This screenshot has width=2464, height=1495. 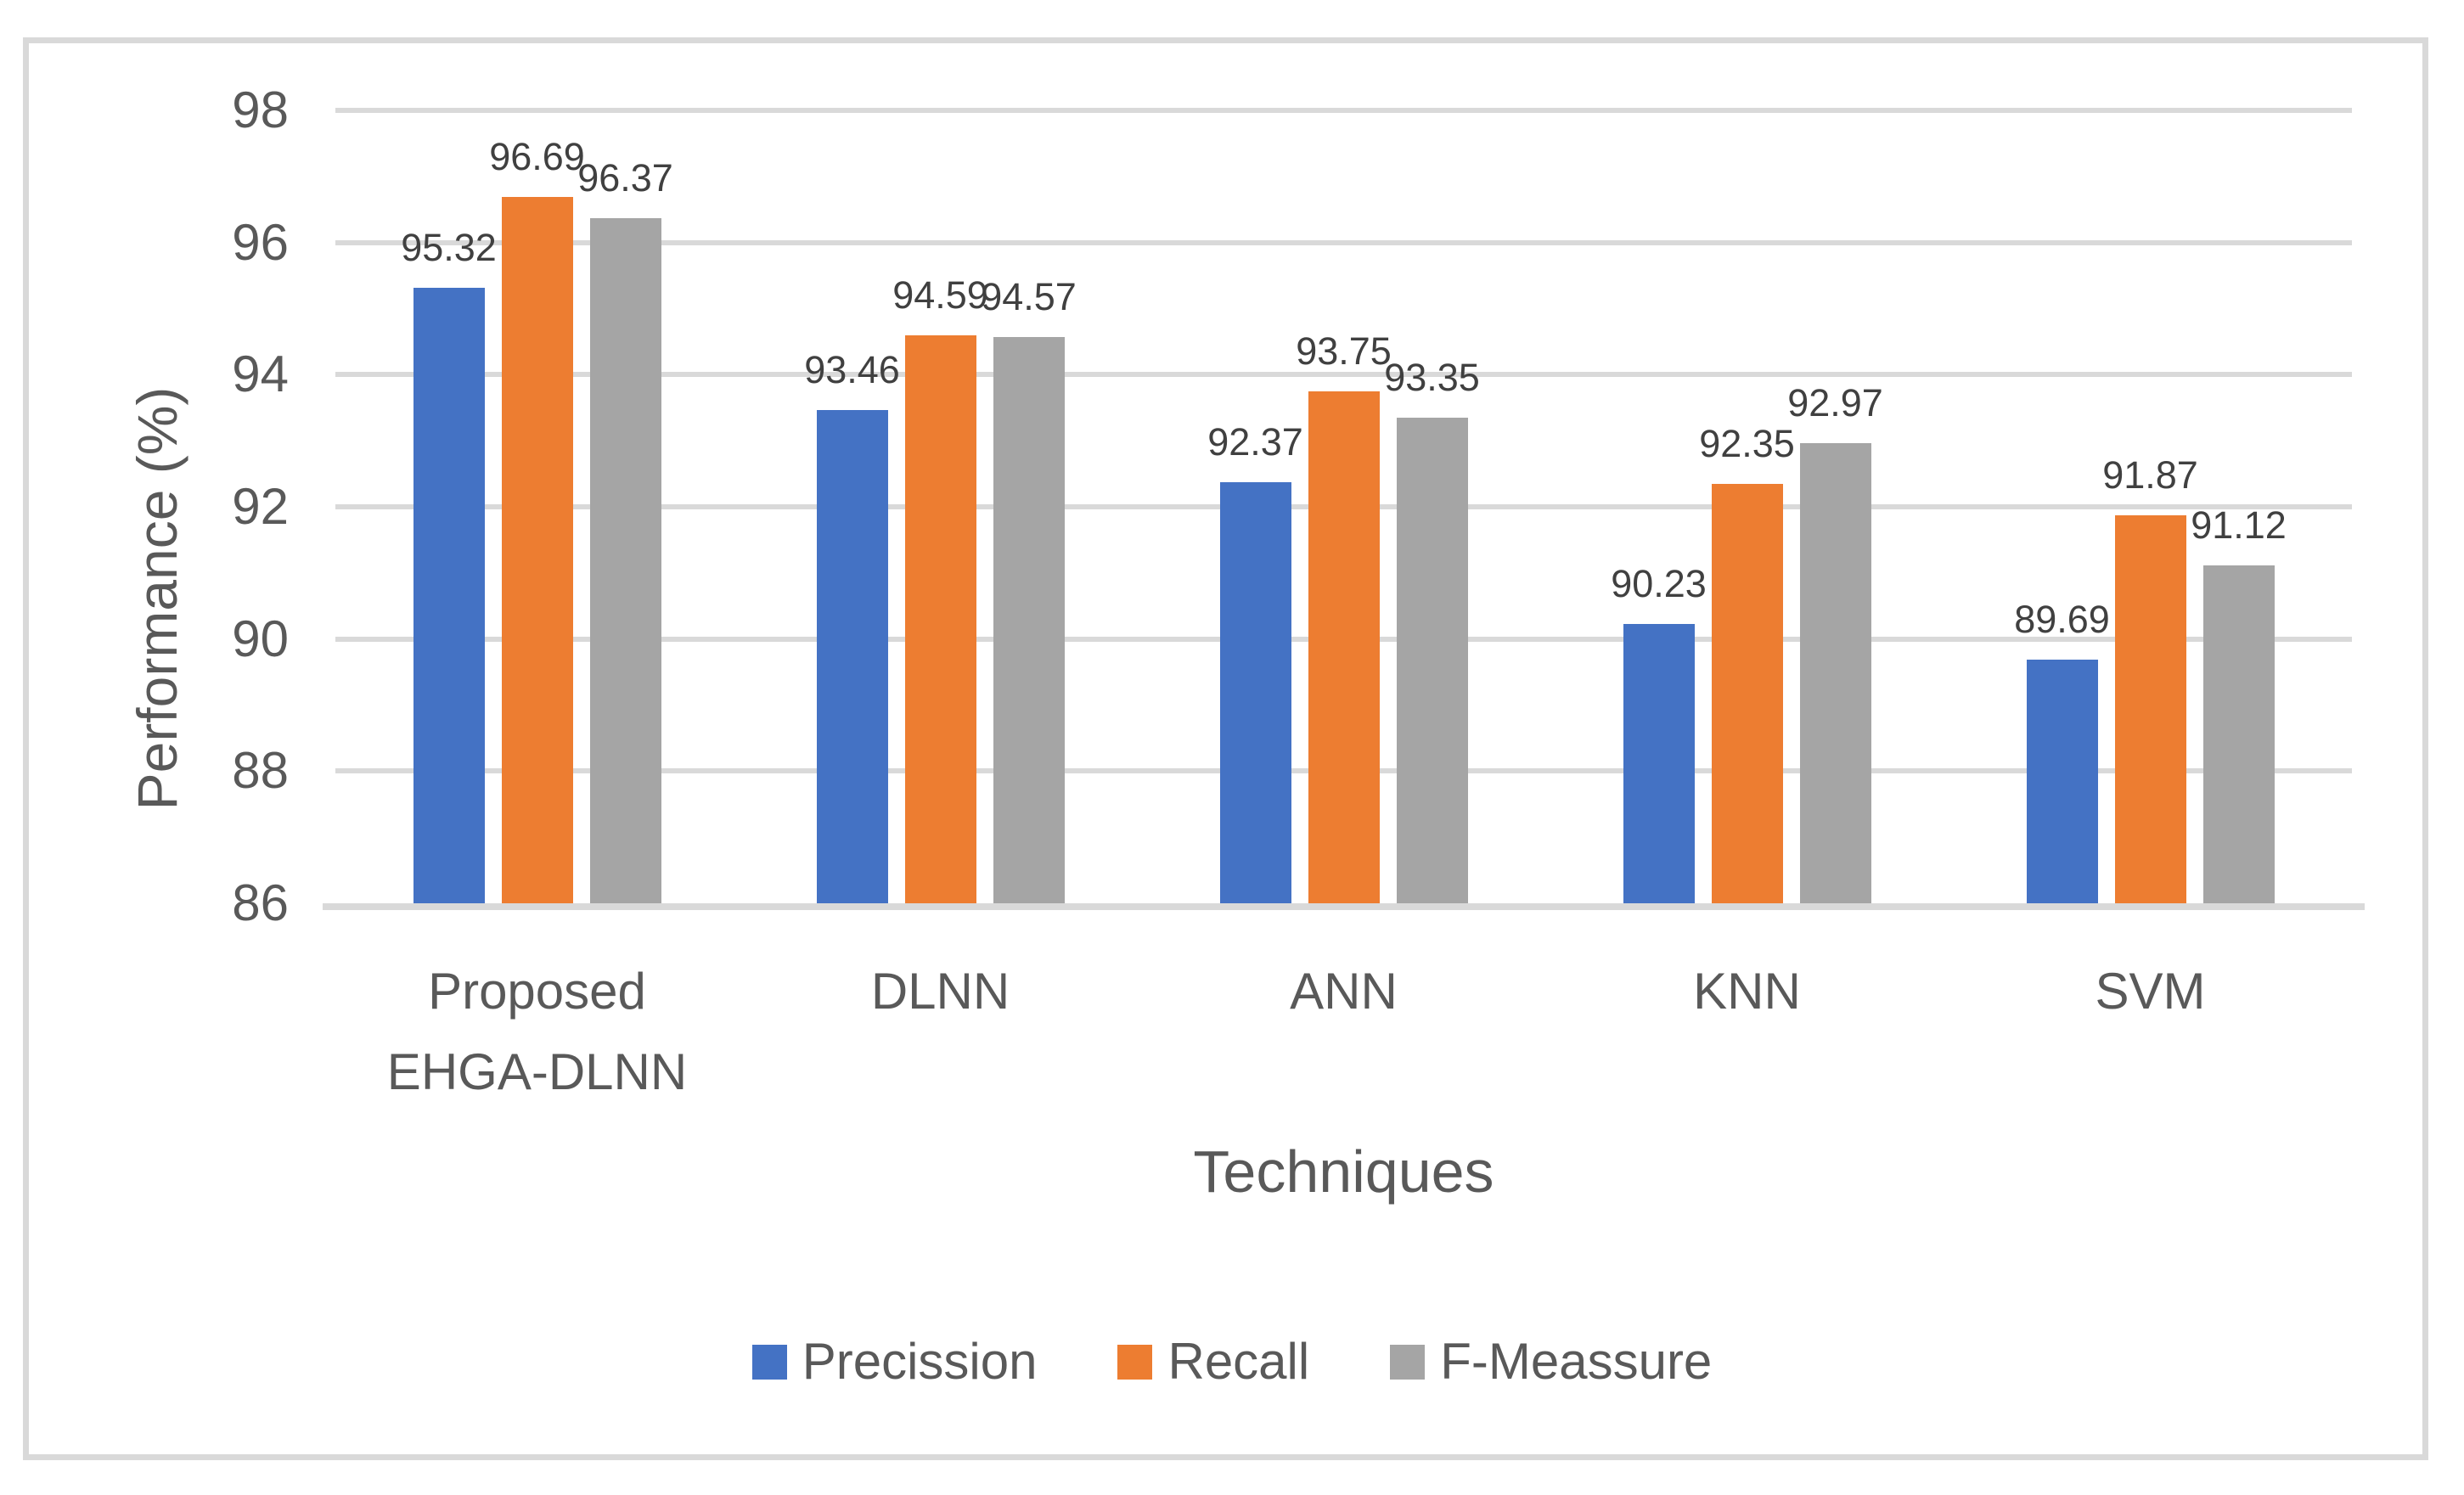 I want to click on category-label: Proposed EHGA-DLNN, so click(x=537, y=1031).